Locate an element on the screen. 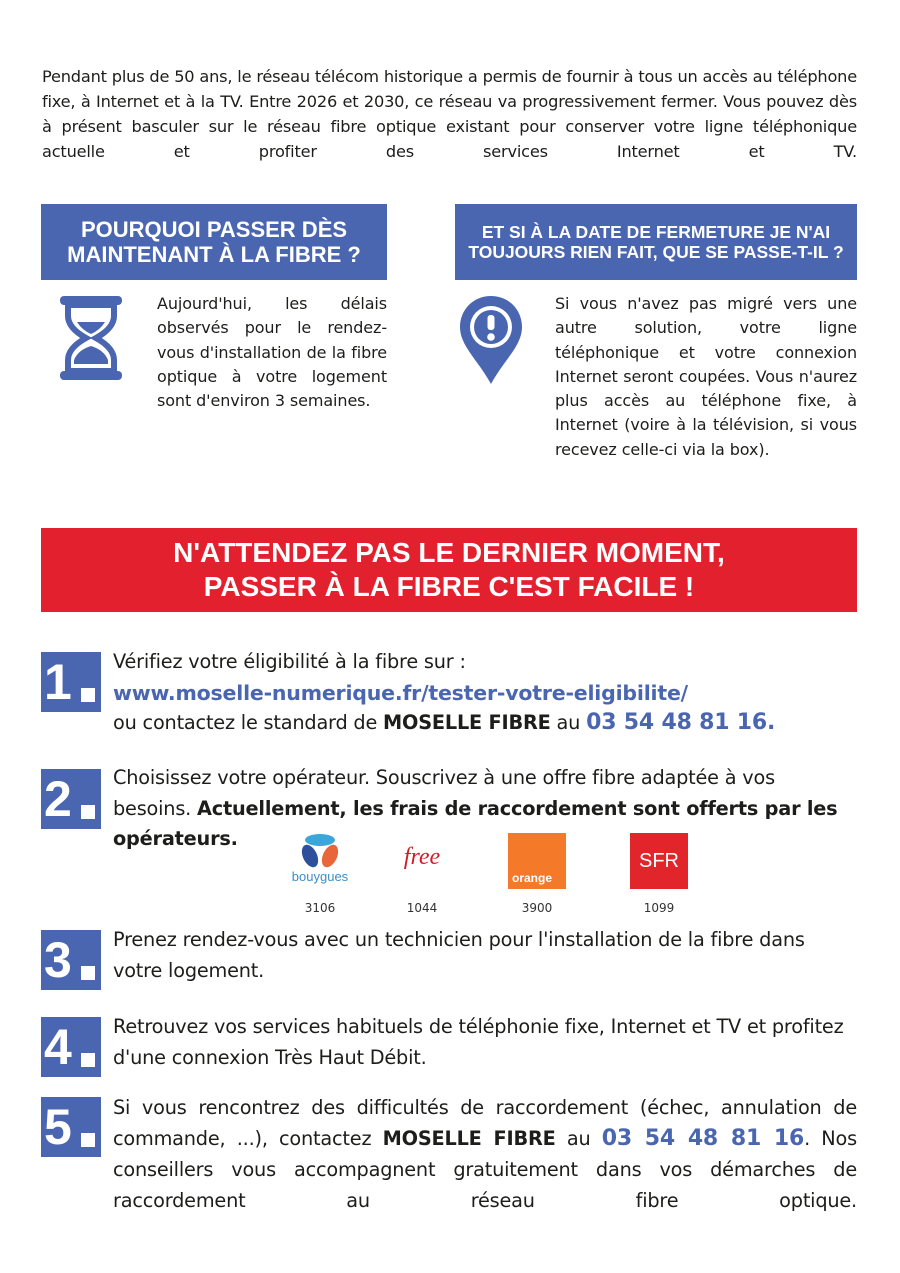  step-number-3: 3 is located at coordinates (71, 960).